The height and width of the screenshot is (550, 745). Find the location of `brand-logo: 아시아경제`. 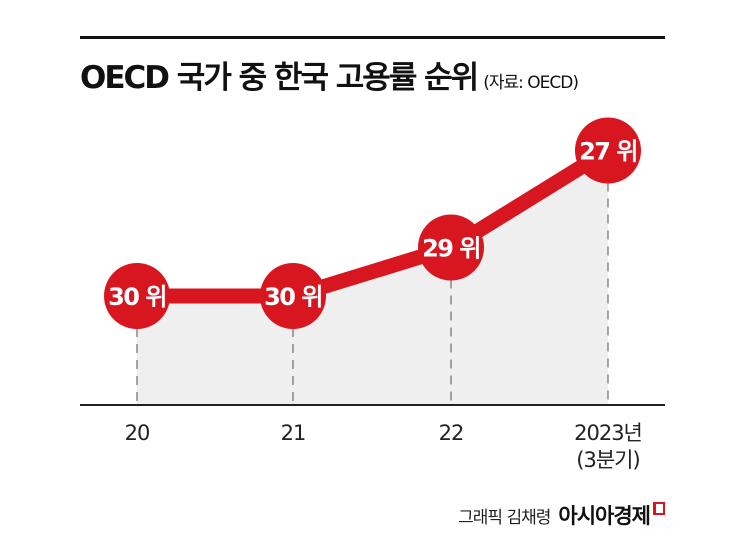

brand-logo: 아시아경제 is located at coordinates (604, 516).